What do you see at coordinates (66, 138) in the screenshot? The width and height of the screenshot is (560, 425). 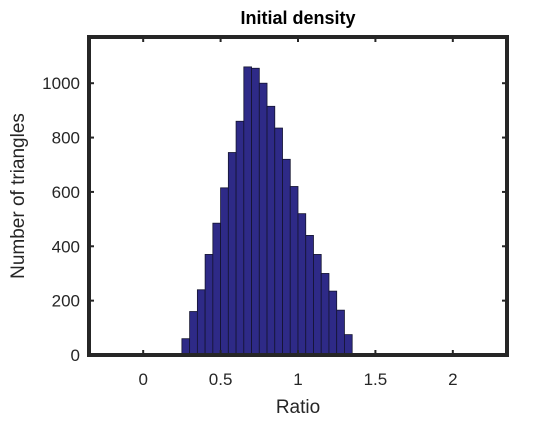 I see `y-tick-label: 800` at bounding box center [66, 138].